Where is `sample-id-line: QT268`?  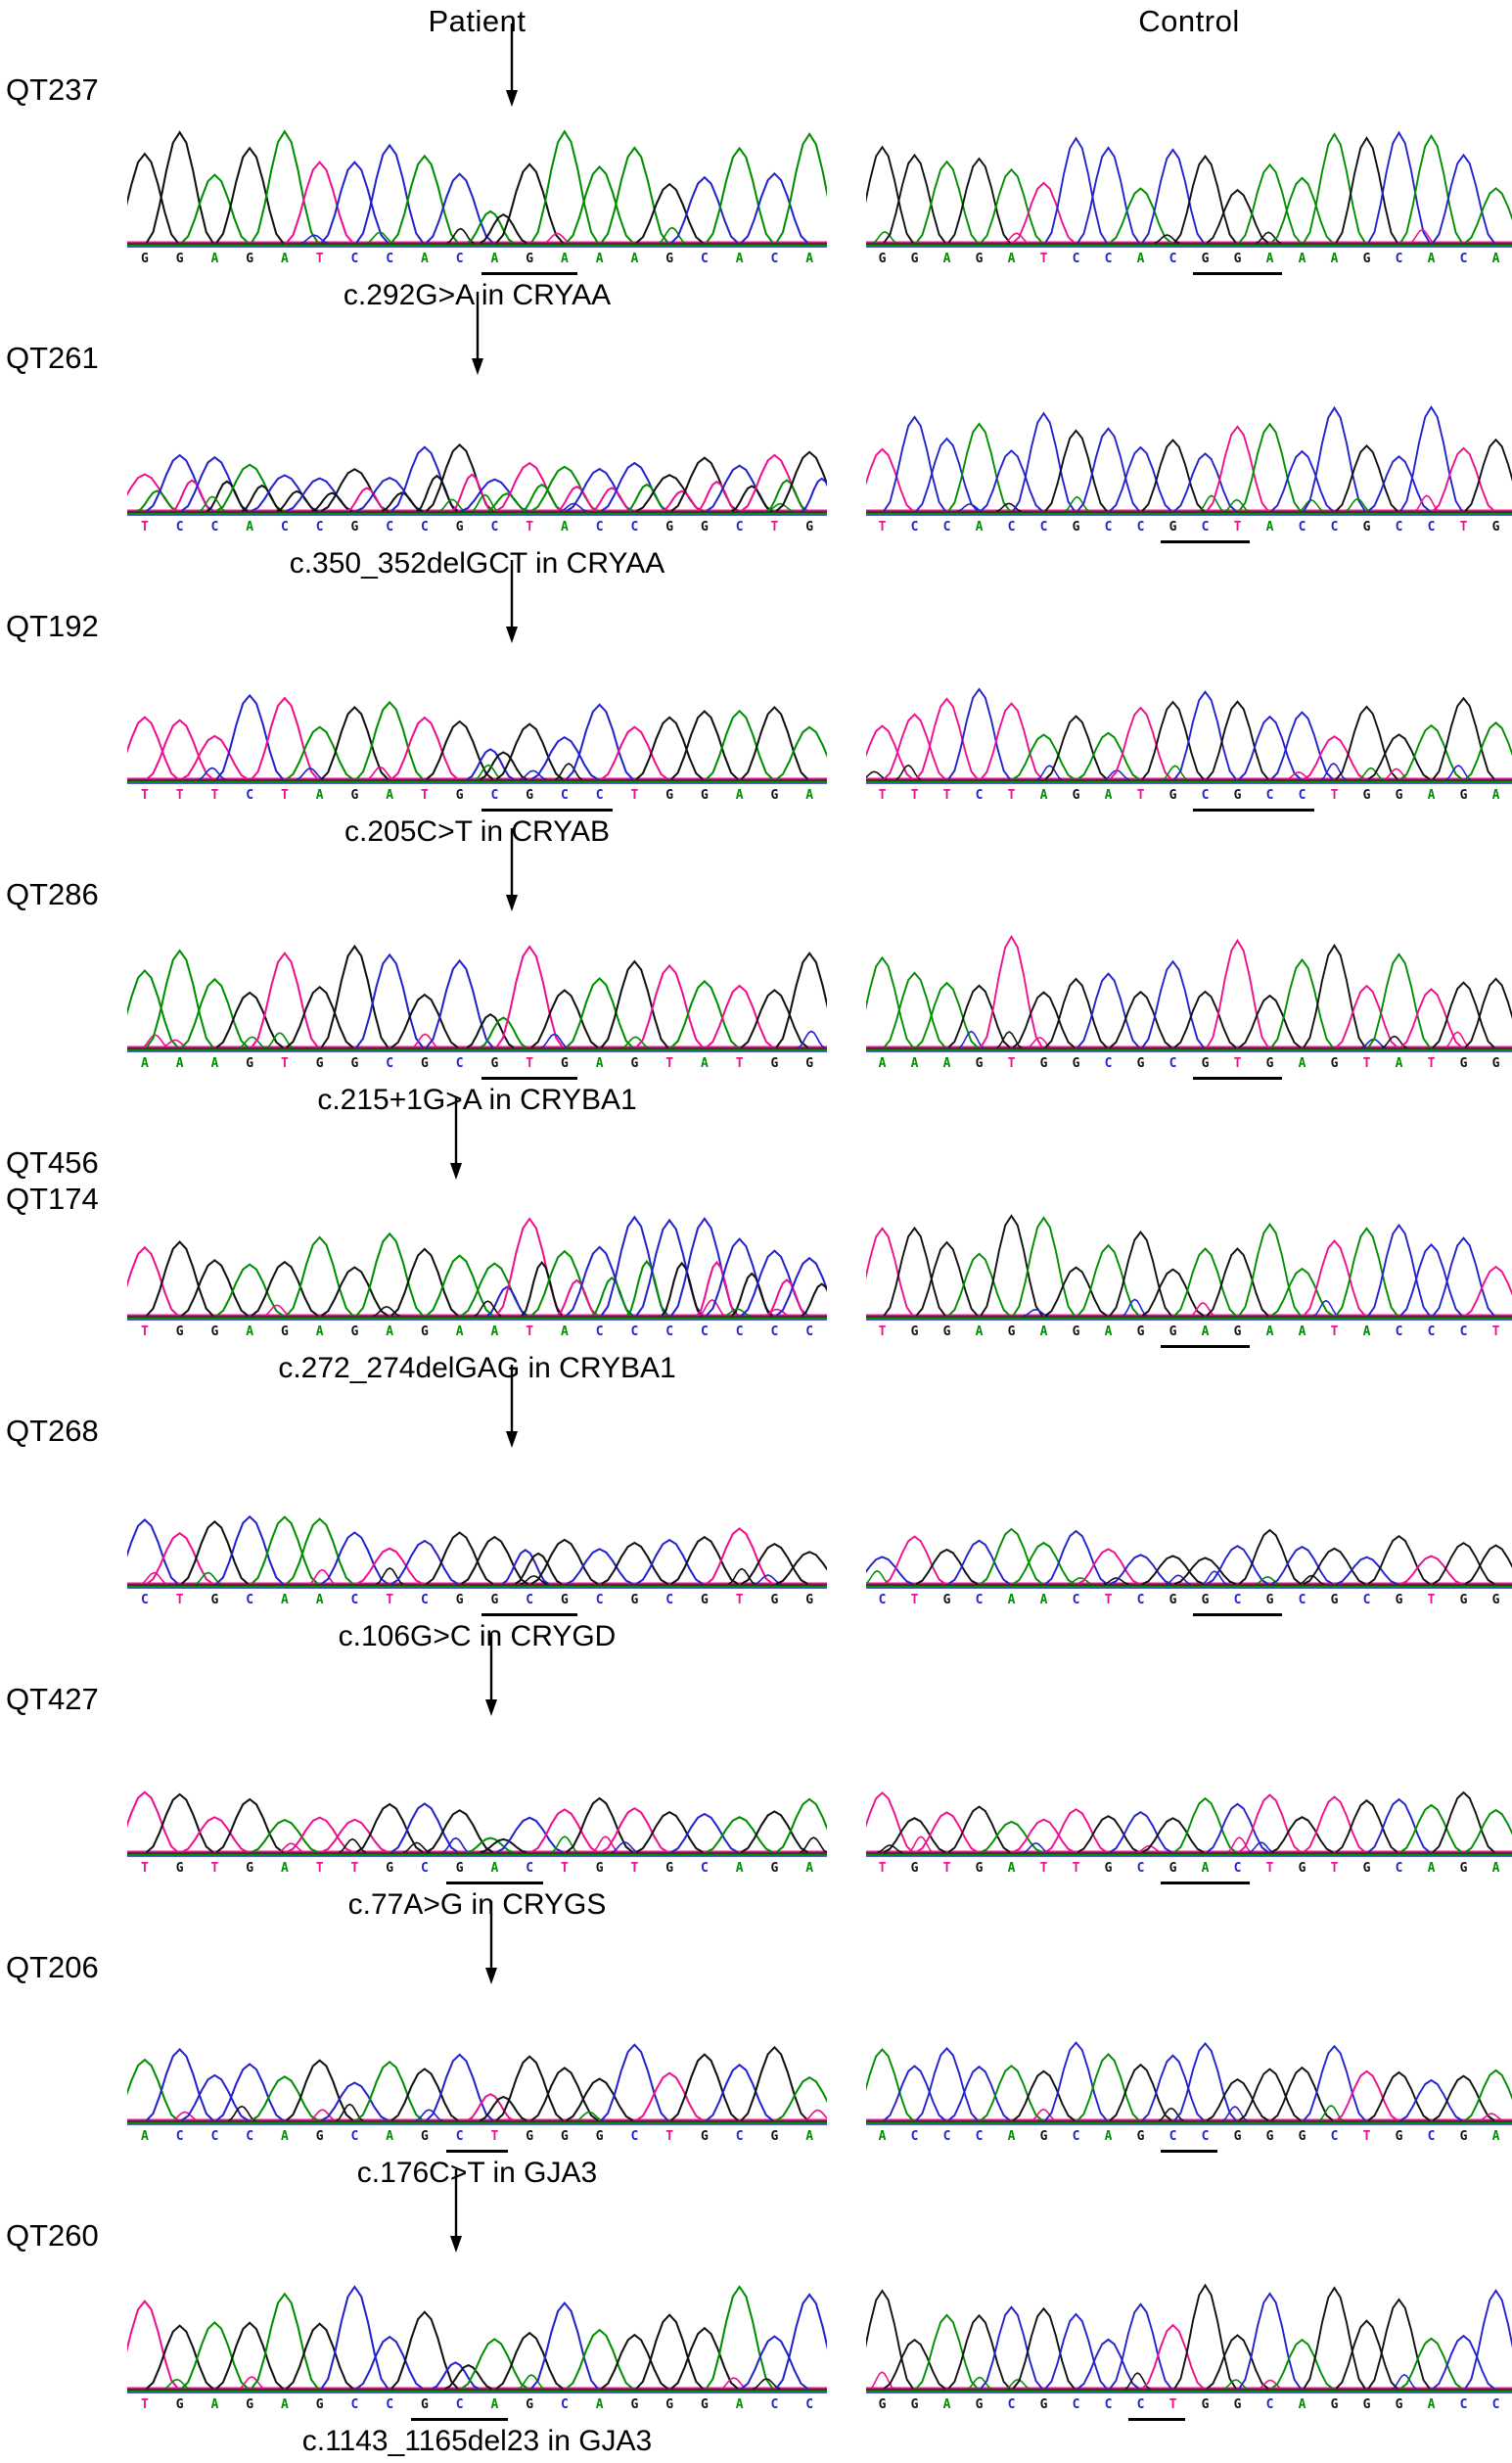 sample-id-line: QT268 is located at coordinates (52, 1431).